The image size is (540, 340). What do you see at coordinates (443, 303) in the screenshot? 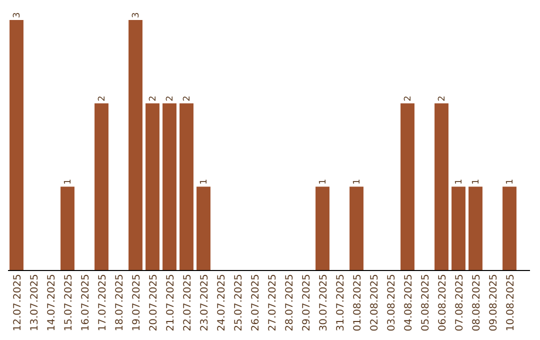
I see `x-tick-label: 06.08.2025` at bounding box center [443, 303].